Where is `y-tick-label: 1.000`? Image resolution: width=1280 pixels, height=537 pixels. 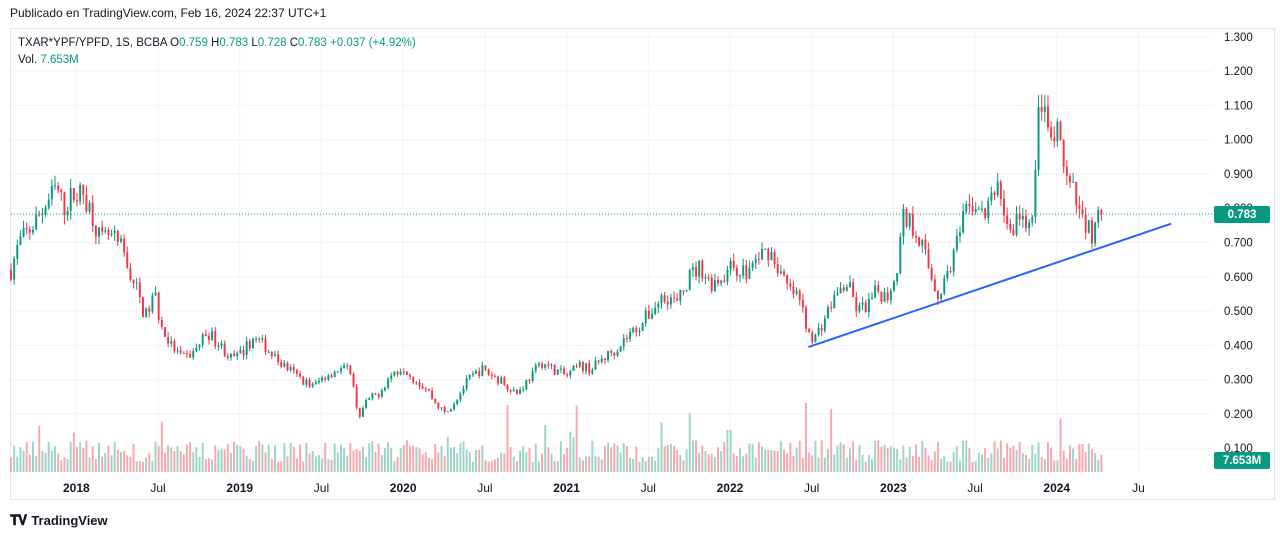 y-tick-label: 1.000 is located at coordinates (1238, 141).